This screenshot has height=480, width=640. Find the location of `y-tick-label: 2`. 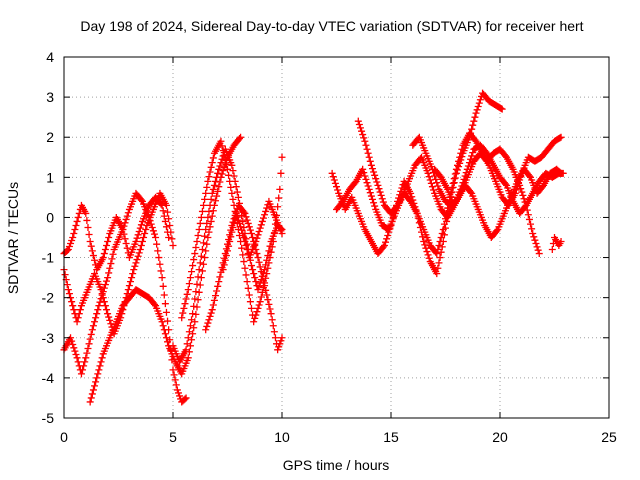

y-tick-label: 2 is located at coordinates (50, 137).